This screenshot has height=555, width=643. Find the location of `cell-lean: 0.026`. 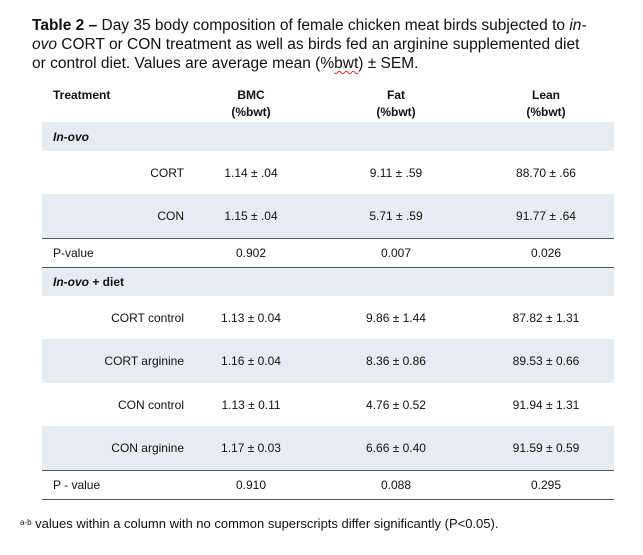

cell-lean: 0.026 is located at coordinates (546, 252).